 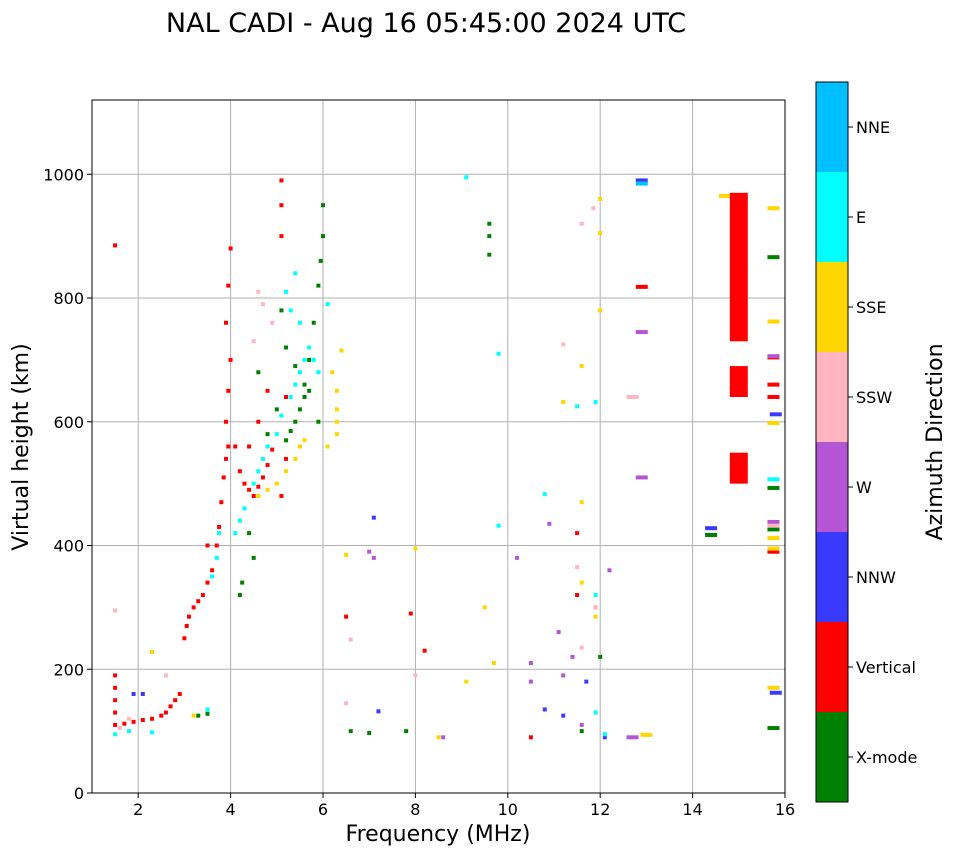 I want to click on y-tick-label: 400, so click(x=68, y=546).